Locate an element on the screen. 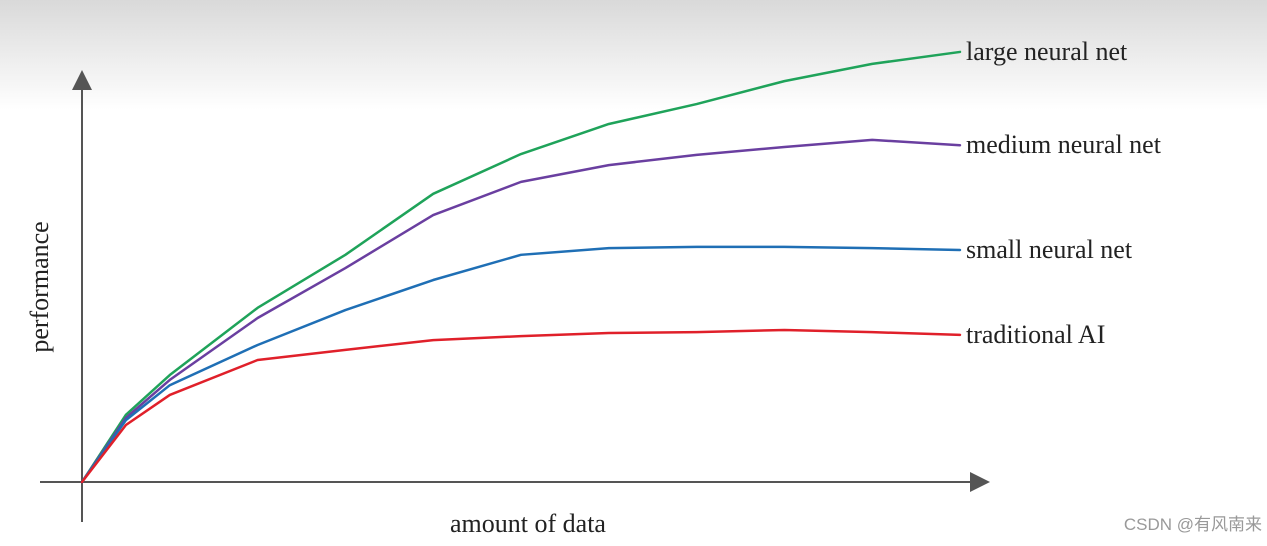 Image resolution: width=1267 pixels, height=546 pixels. y-axis-label: performance is located at coordinates (39, 286).